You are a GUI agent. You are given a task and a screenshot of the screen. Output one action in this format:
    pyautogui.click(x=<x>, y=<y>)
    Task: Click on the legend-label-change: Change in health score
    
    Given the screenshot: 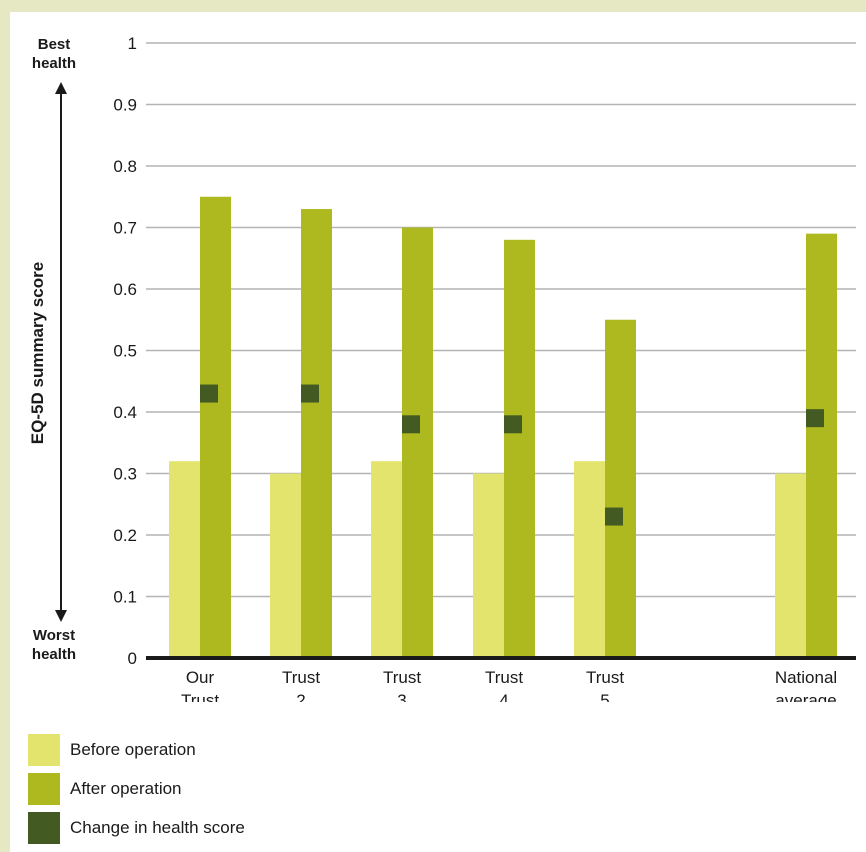 What is the action you would take?
    pyautogui.click(x=157, y=827)
    